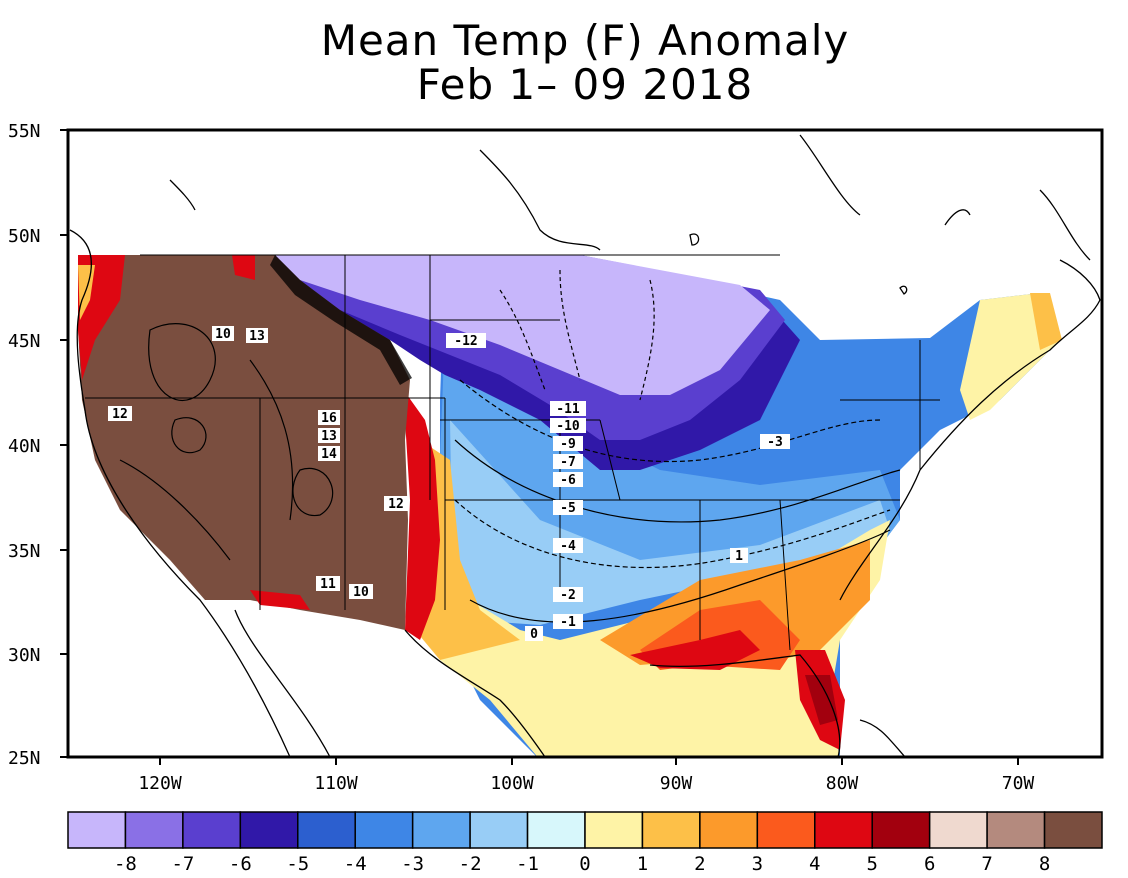  What do you see at coordinates (24, 236) in the screenshot?
I see `lat-label-50n: 50N` at bounding box center [24, 236].